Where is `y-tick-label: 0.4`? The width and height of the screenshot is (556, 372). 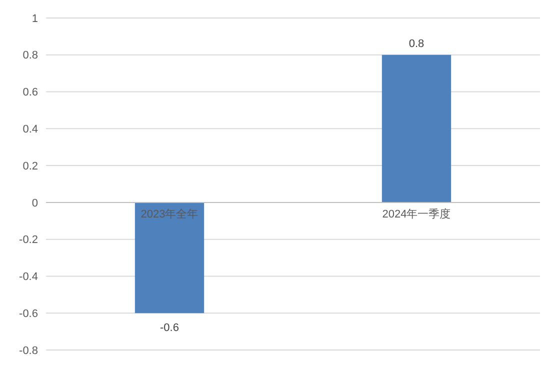 y-tick-label: 0.4 is located at coordinates (30, 130).